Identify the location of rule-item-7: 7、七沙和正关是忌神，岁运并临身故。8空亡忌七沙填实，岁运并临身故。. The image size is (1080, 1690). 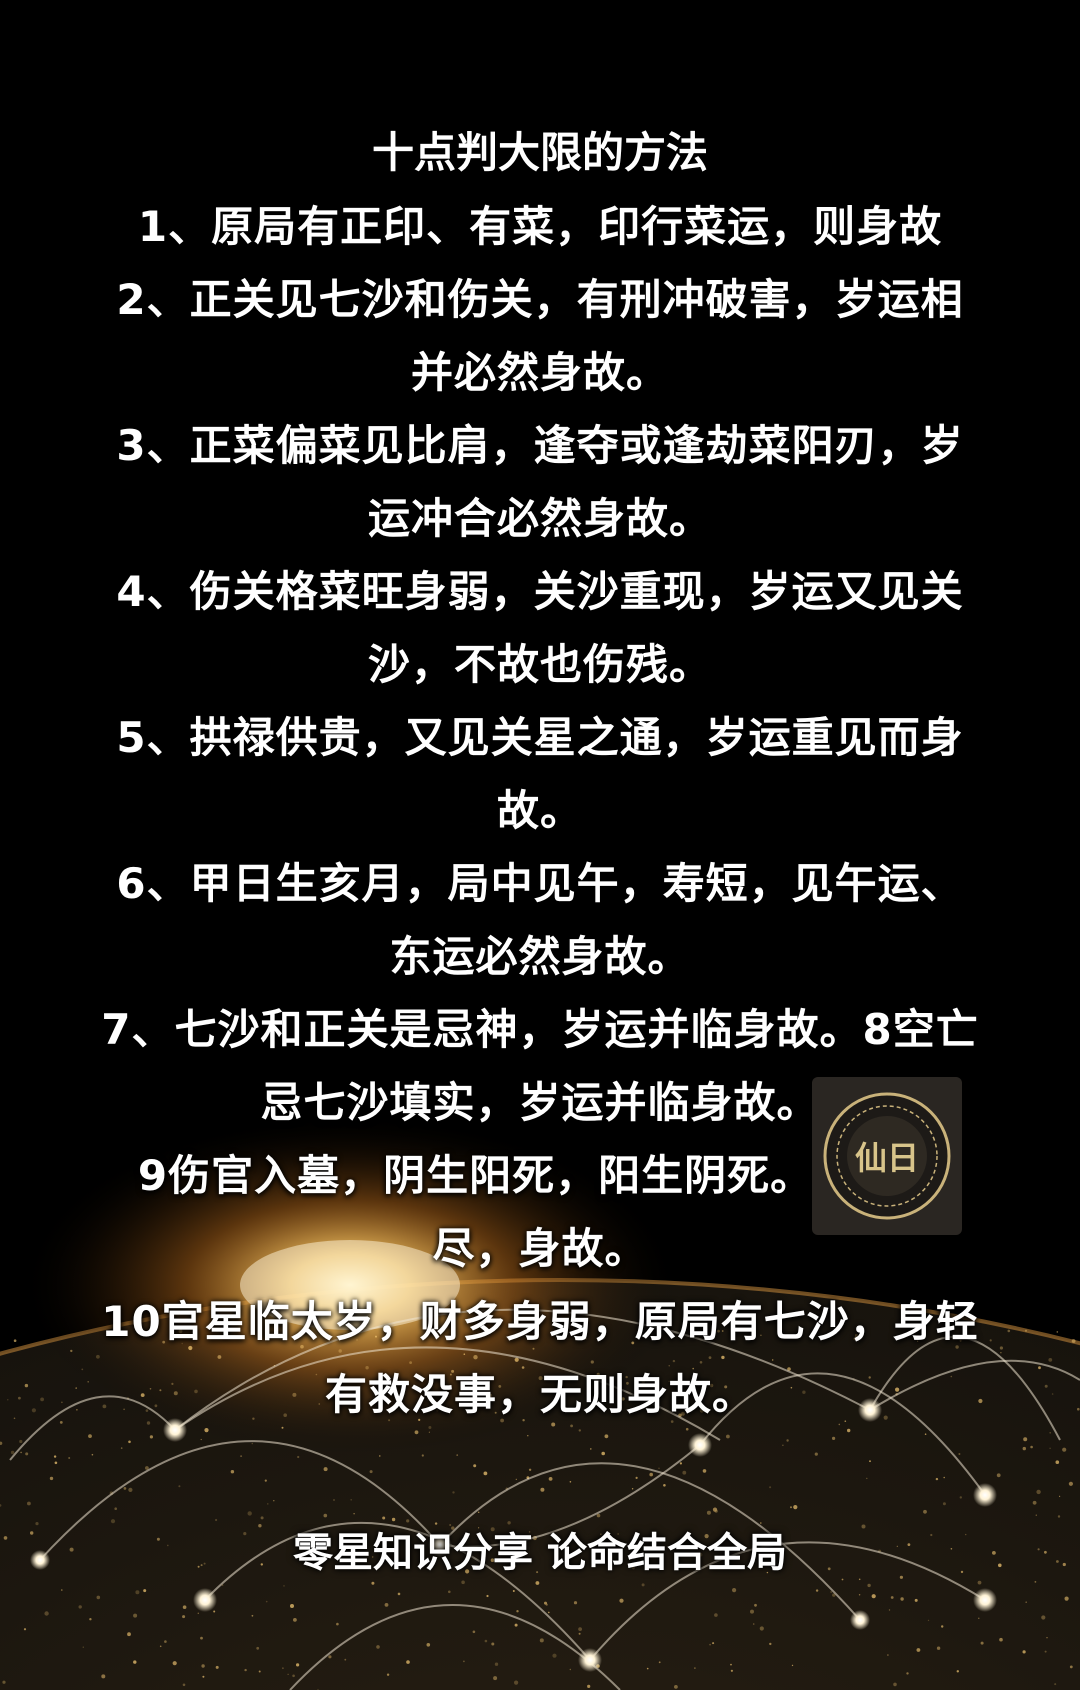
(540, 1066).